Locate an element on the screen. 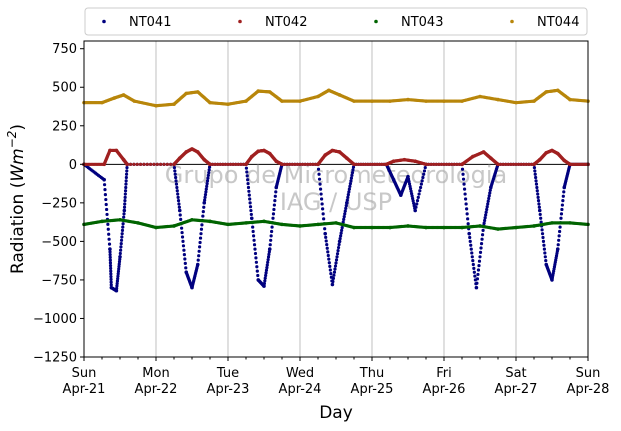 This screenshot has width=621, height=431. y-tick-label: 750 is located at coordinates (64, 49).